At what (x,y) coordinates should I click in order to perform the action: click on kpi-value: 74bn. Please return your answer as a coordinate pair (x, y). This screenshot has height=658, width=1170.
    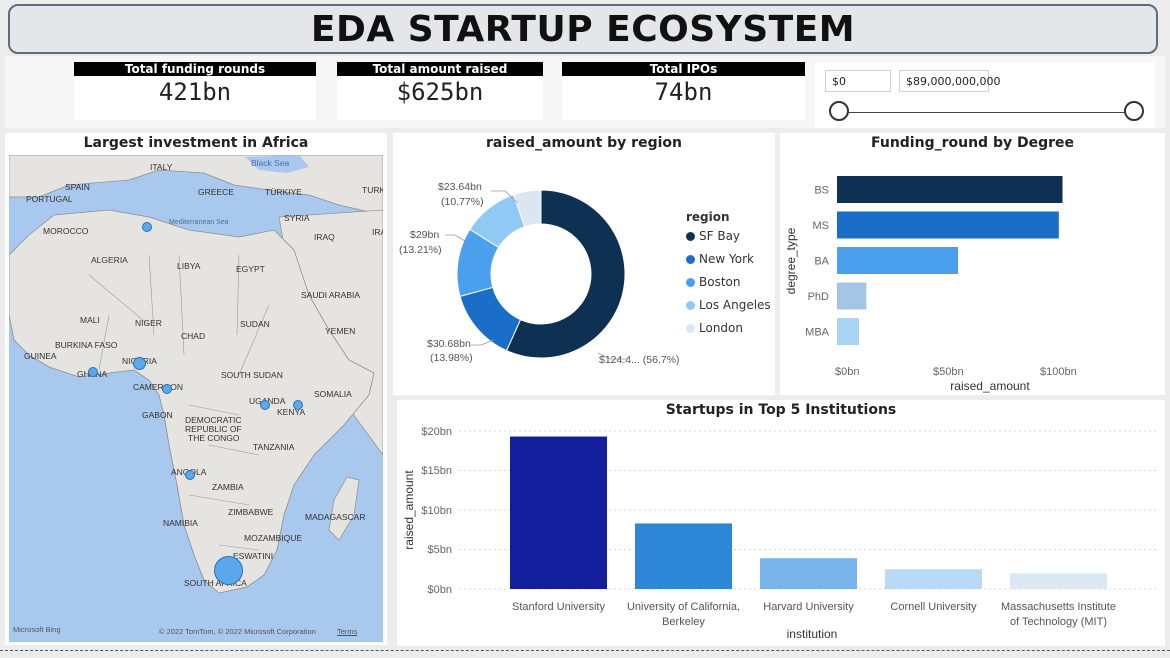
    Looking at the image, I should click on (683, 92).